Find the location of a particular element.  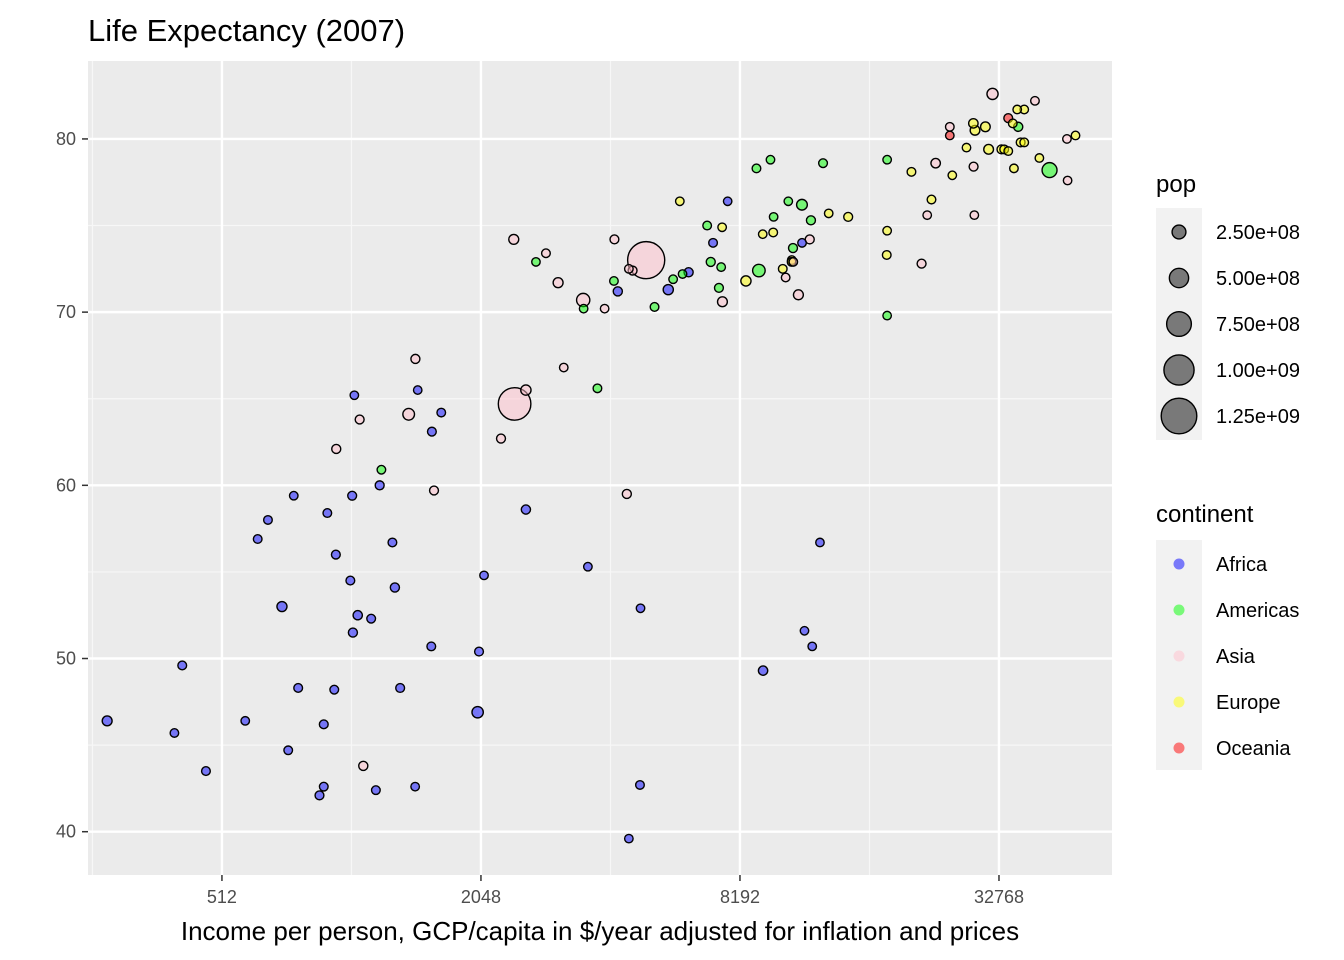

x-tick-label: 2048 is located at coordinates (481, 897).